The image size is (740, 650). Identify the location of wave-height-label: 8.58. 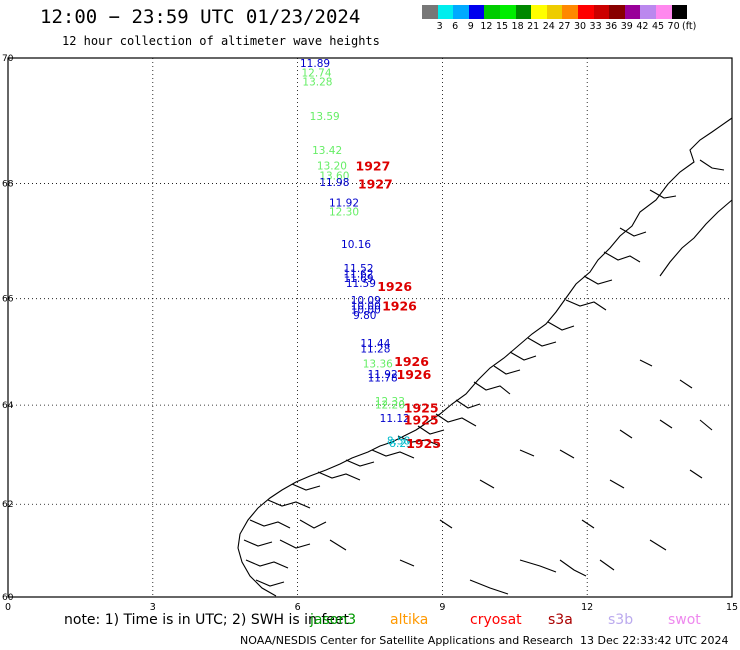
(398, 442).